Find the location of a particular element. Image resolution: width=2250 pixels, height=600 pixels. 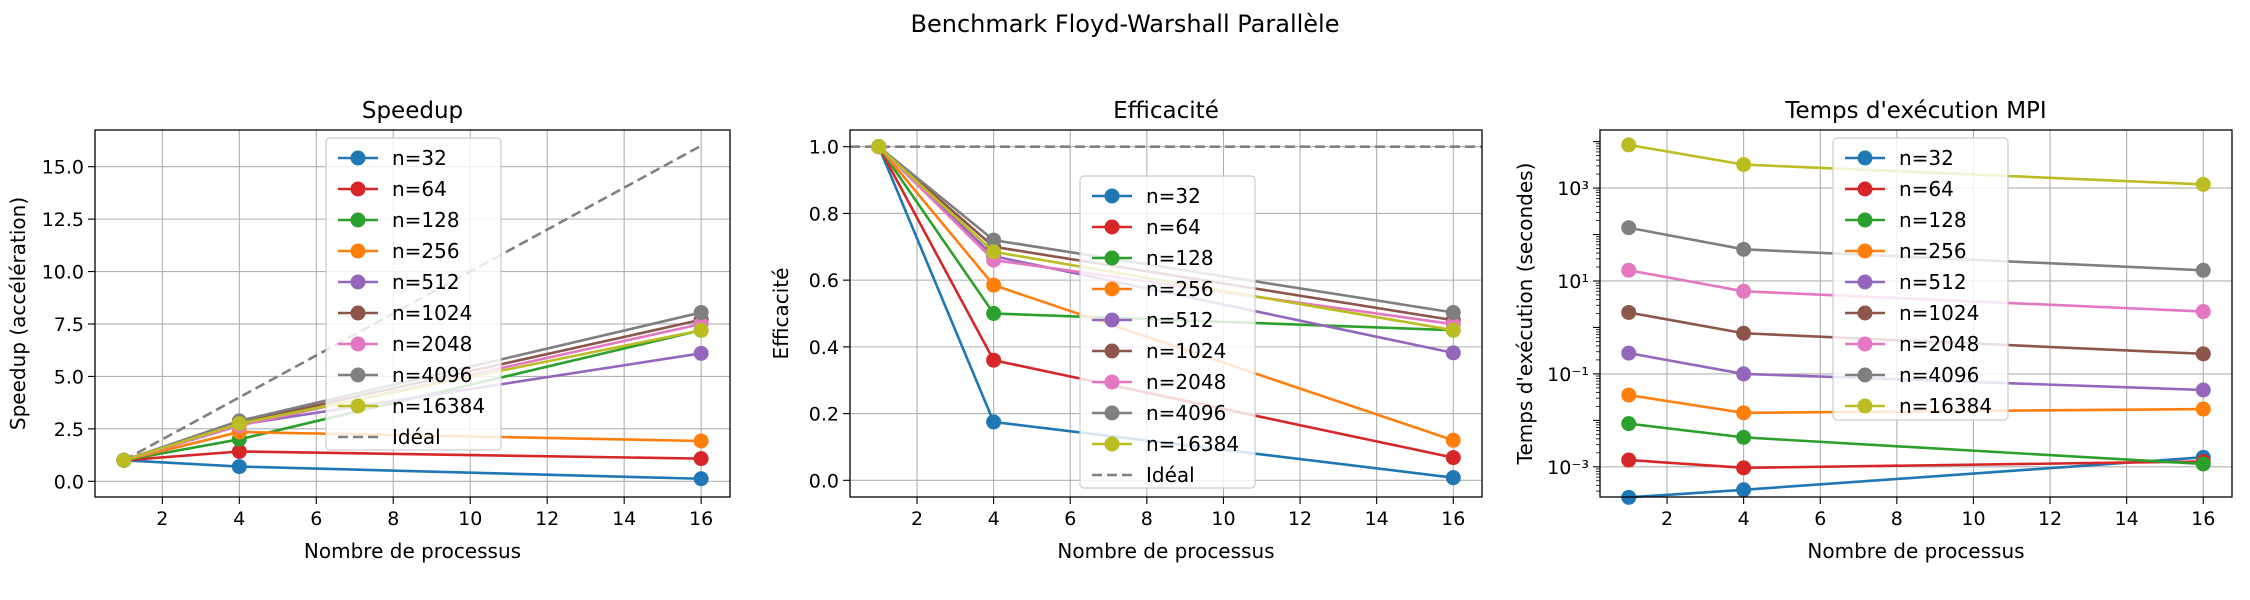

y-axis-label: Efficacité is located at coordinates (781, 314).